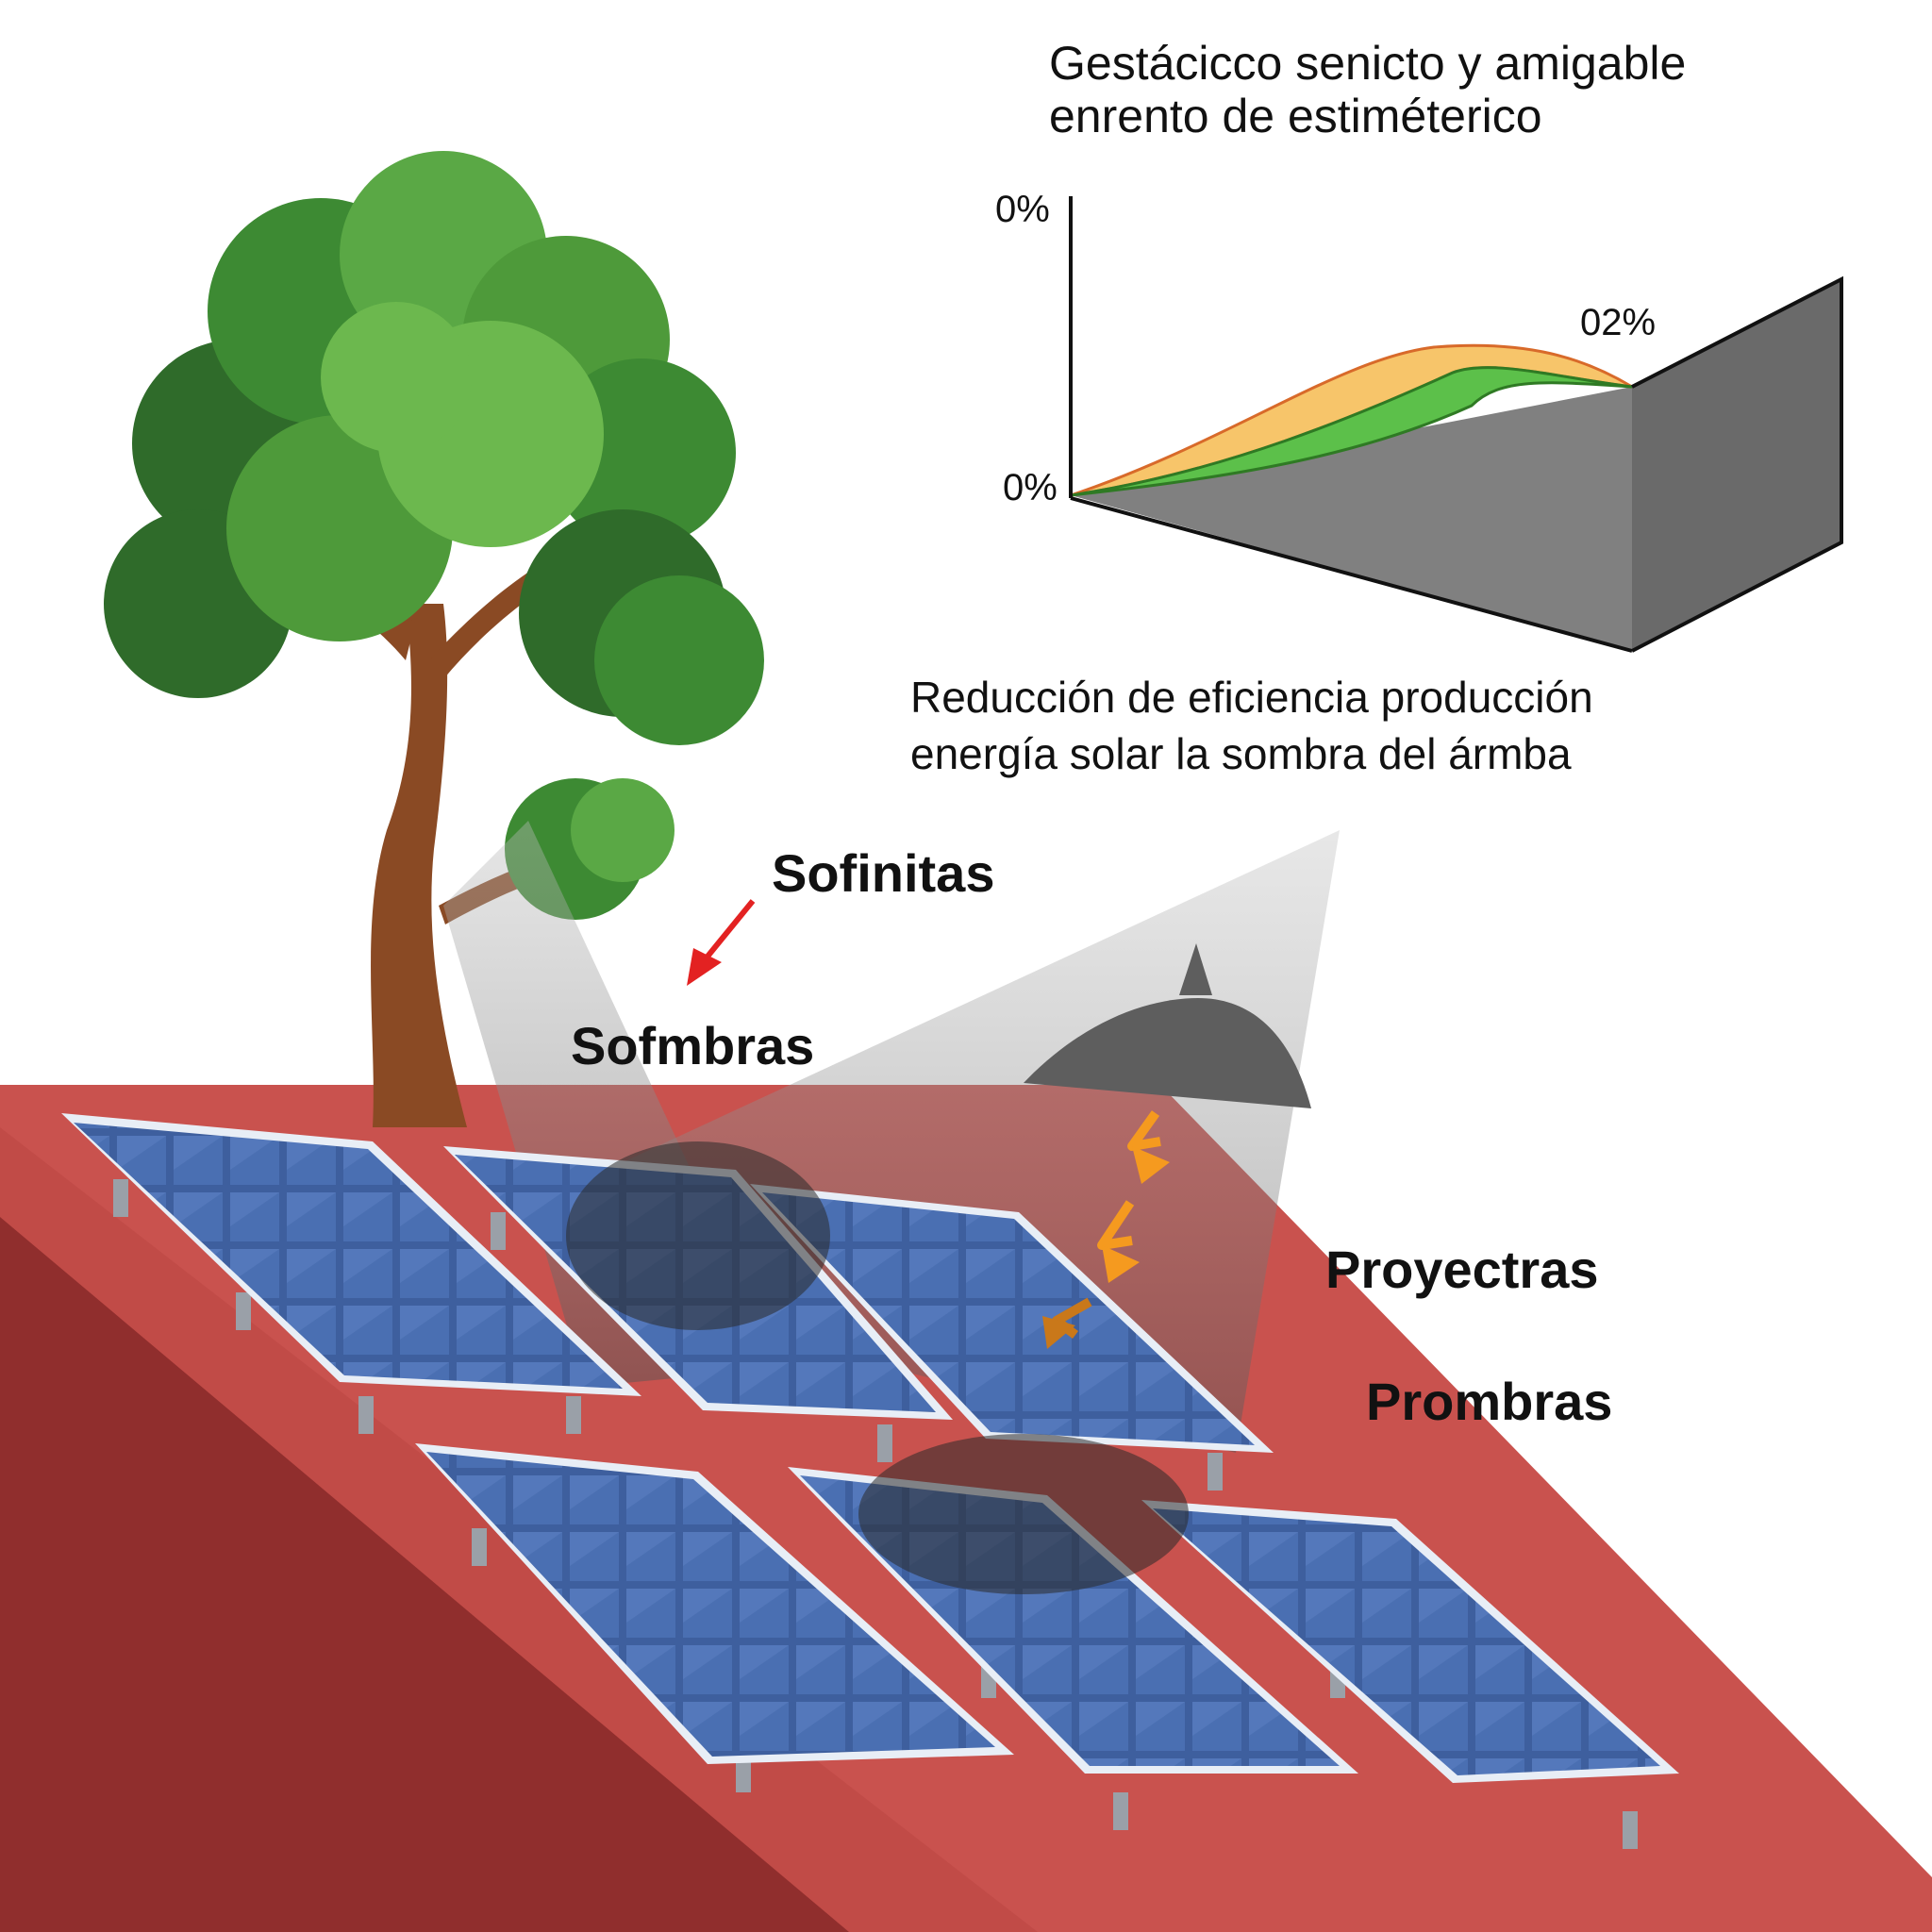 This screenshot has width=1932, height=1932. What do you see at coordinates (1489, 1402) in the screenshot?
I see `label-prombras: Prombras` at bounding box center [1489, 1402].